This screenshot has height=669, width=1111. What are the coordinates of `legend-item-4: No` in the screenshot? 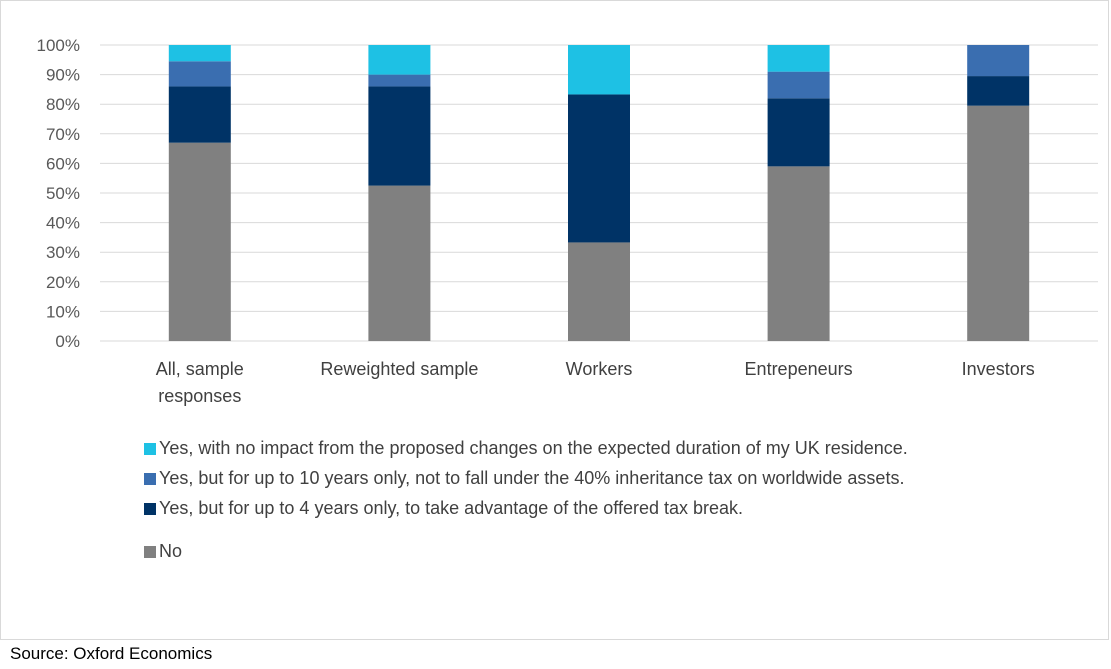 It's located at (579, 551).